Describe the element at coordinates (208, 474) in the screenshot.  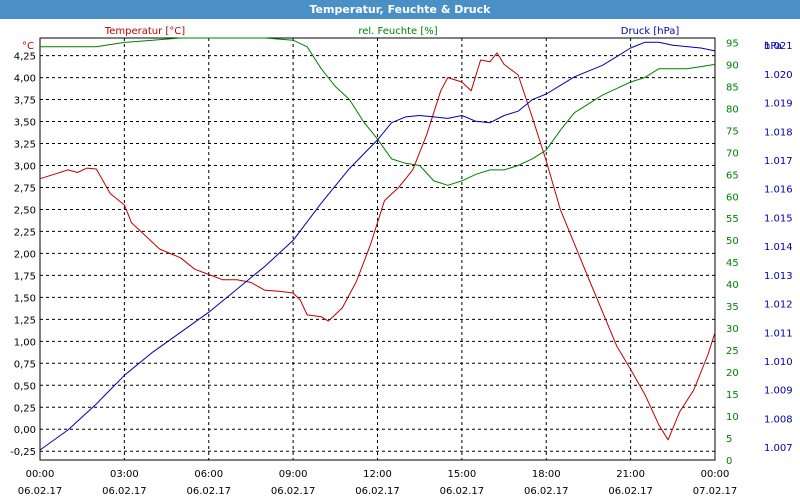
I see `x-tick-label: 06:00` at that location.